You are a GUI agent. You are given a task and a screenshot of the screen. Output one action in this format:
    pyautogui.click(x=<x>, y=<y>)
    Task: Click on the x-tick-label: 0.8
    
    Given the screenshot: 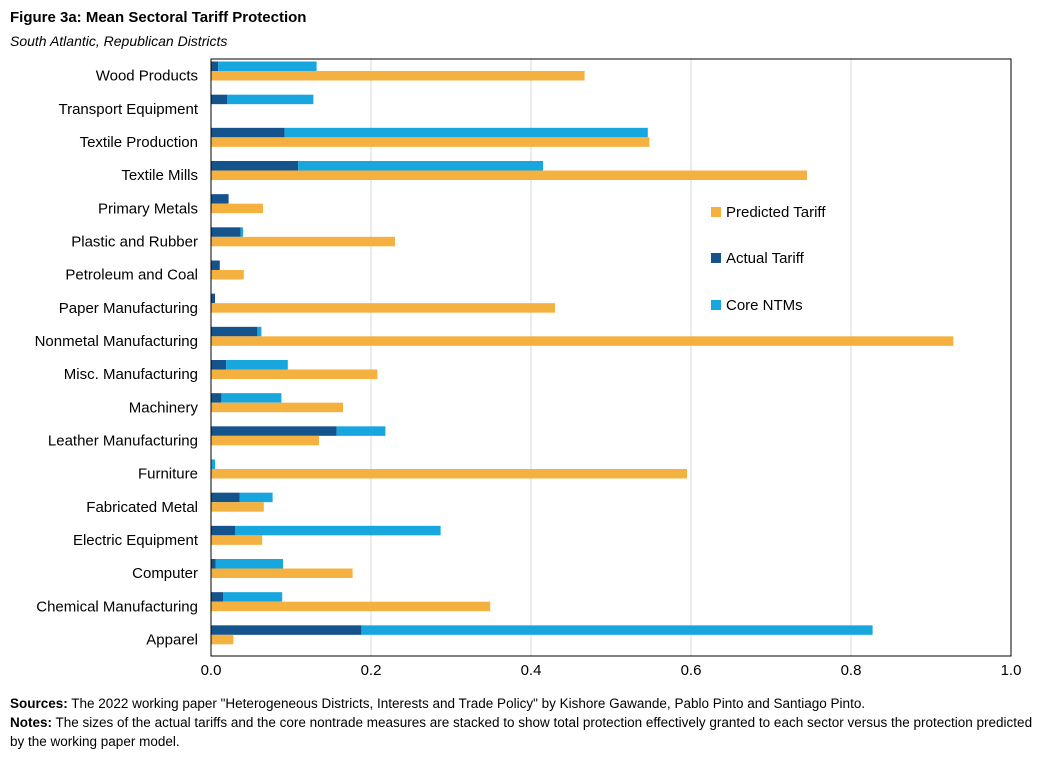 What is the action you would take?
    pyautogui.click(x=851, y=670)
    